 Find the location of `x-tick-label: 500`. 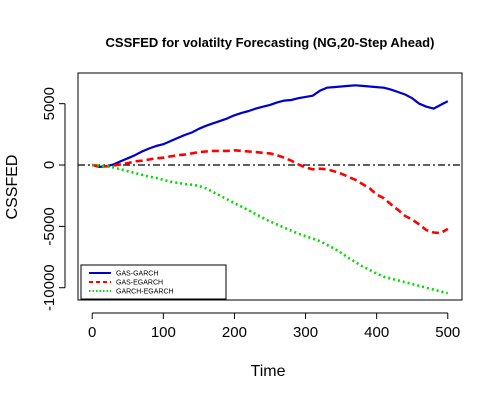

x-tick-label: 500 is located at coordinates (447, 332).